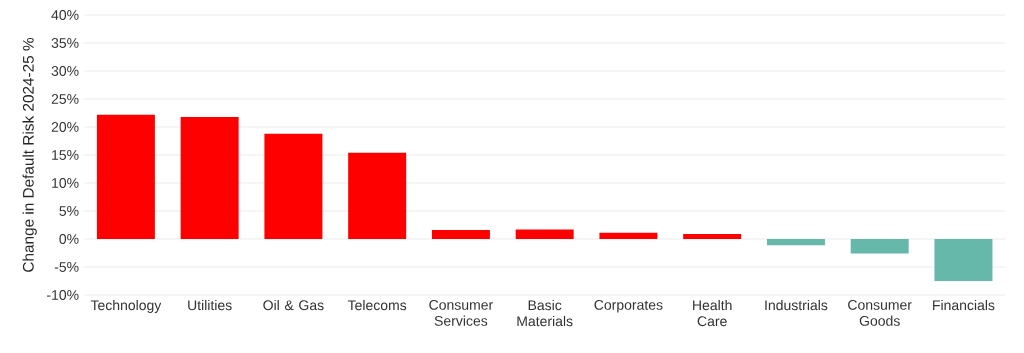  I want to click on y-tick-label: 5%, so click(69, 211).